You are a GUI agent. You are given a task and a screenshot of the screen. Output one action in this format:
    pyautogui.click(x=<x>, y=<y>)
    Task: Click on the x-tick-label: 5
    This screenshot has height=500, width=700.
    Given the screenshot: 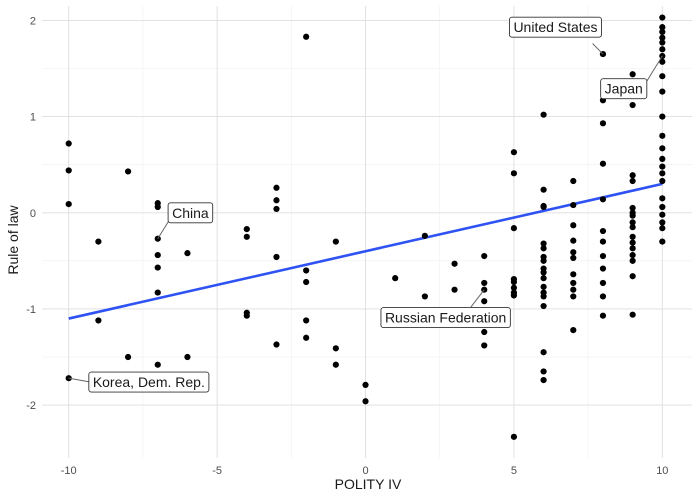 What is the action you would take?
    pyautogui.click(x=514, y=471)
    